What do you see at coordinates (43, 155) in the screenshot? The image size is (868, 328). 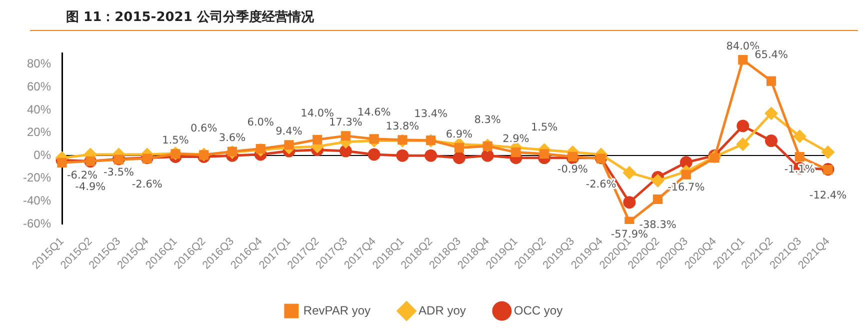 I see `y-tick-label: 0%` at bounding box center [43, 155].